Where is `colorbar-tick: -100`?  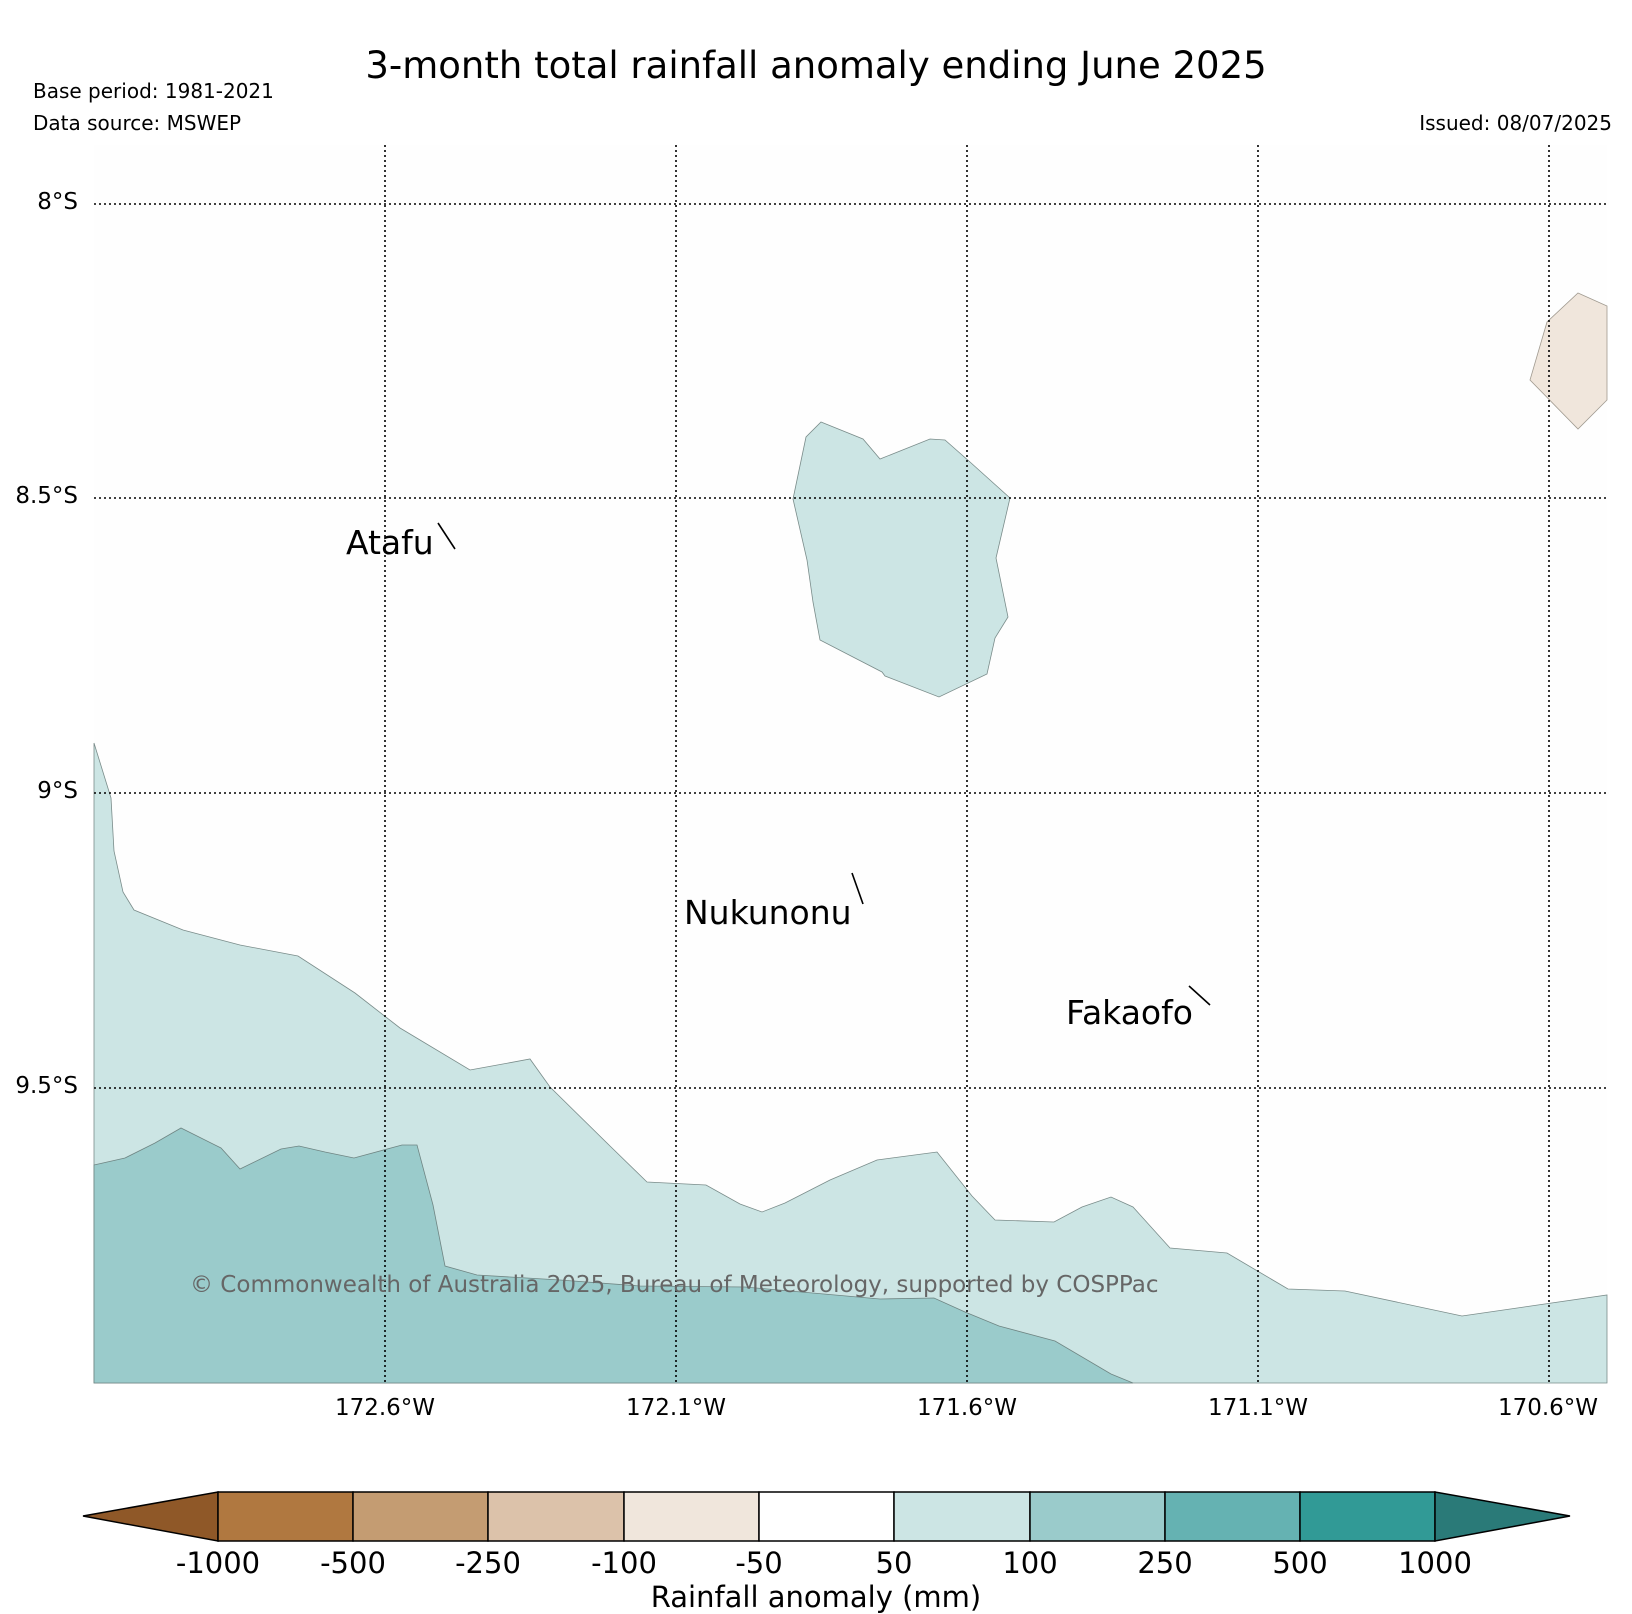
colorbar-tick: -100 is located at coordinates (624, 1563).